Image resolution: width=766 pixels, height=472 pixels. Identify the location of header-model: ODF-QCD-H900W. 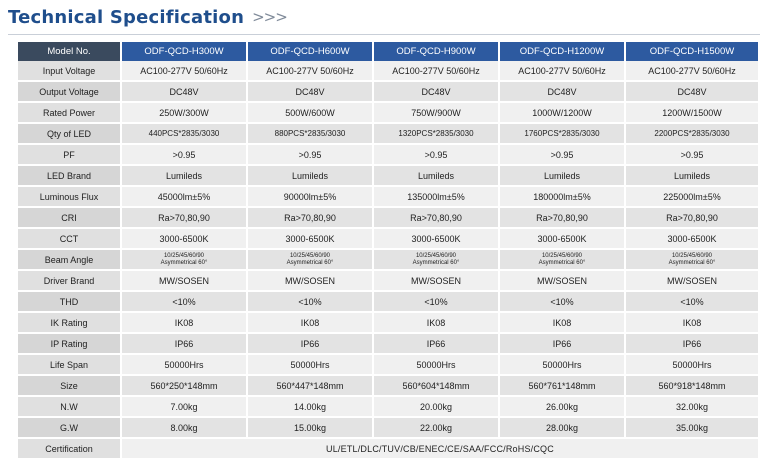
(437, 51).